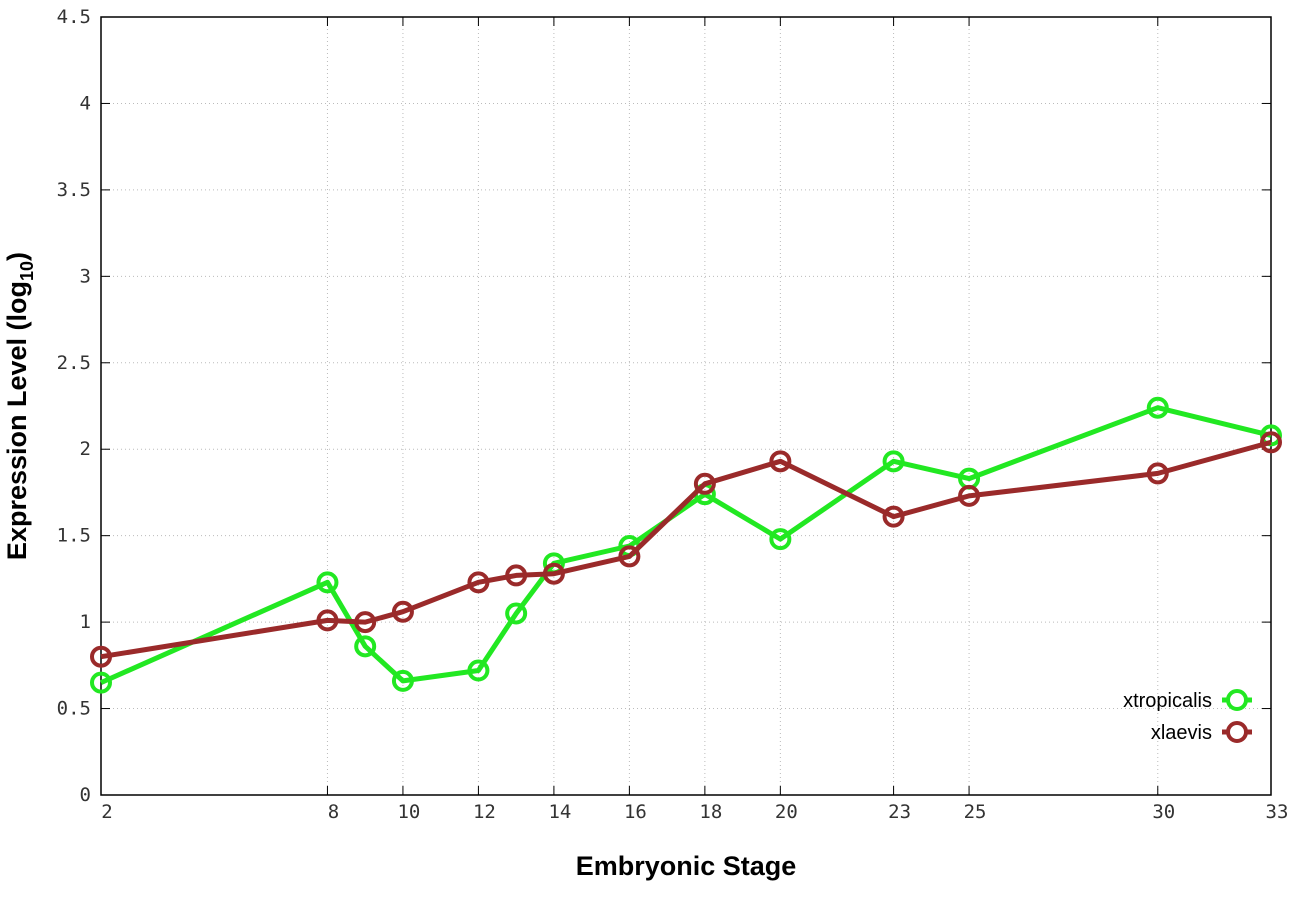 The image size is (1296, 907). I want to click on y-tick-label: 3, so click(85, 276).